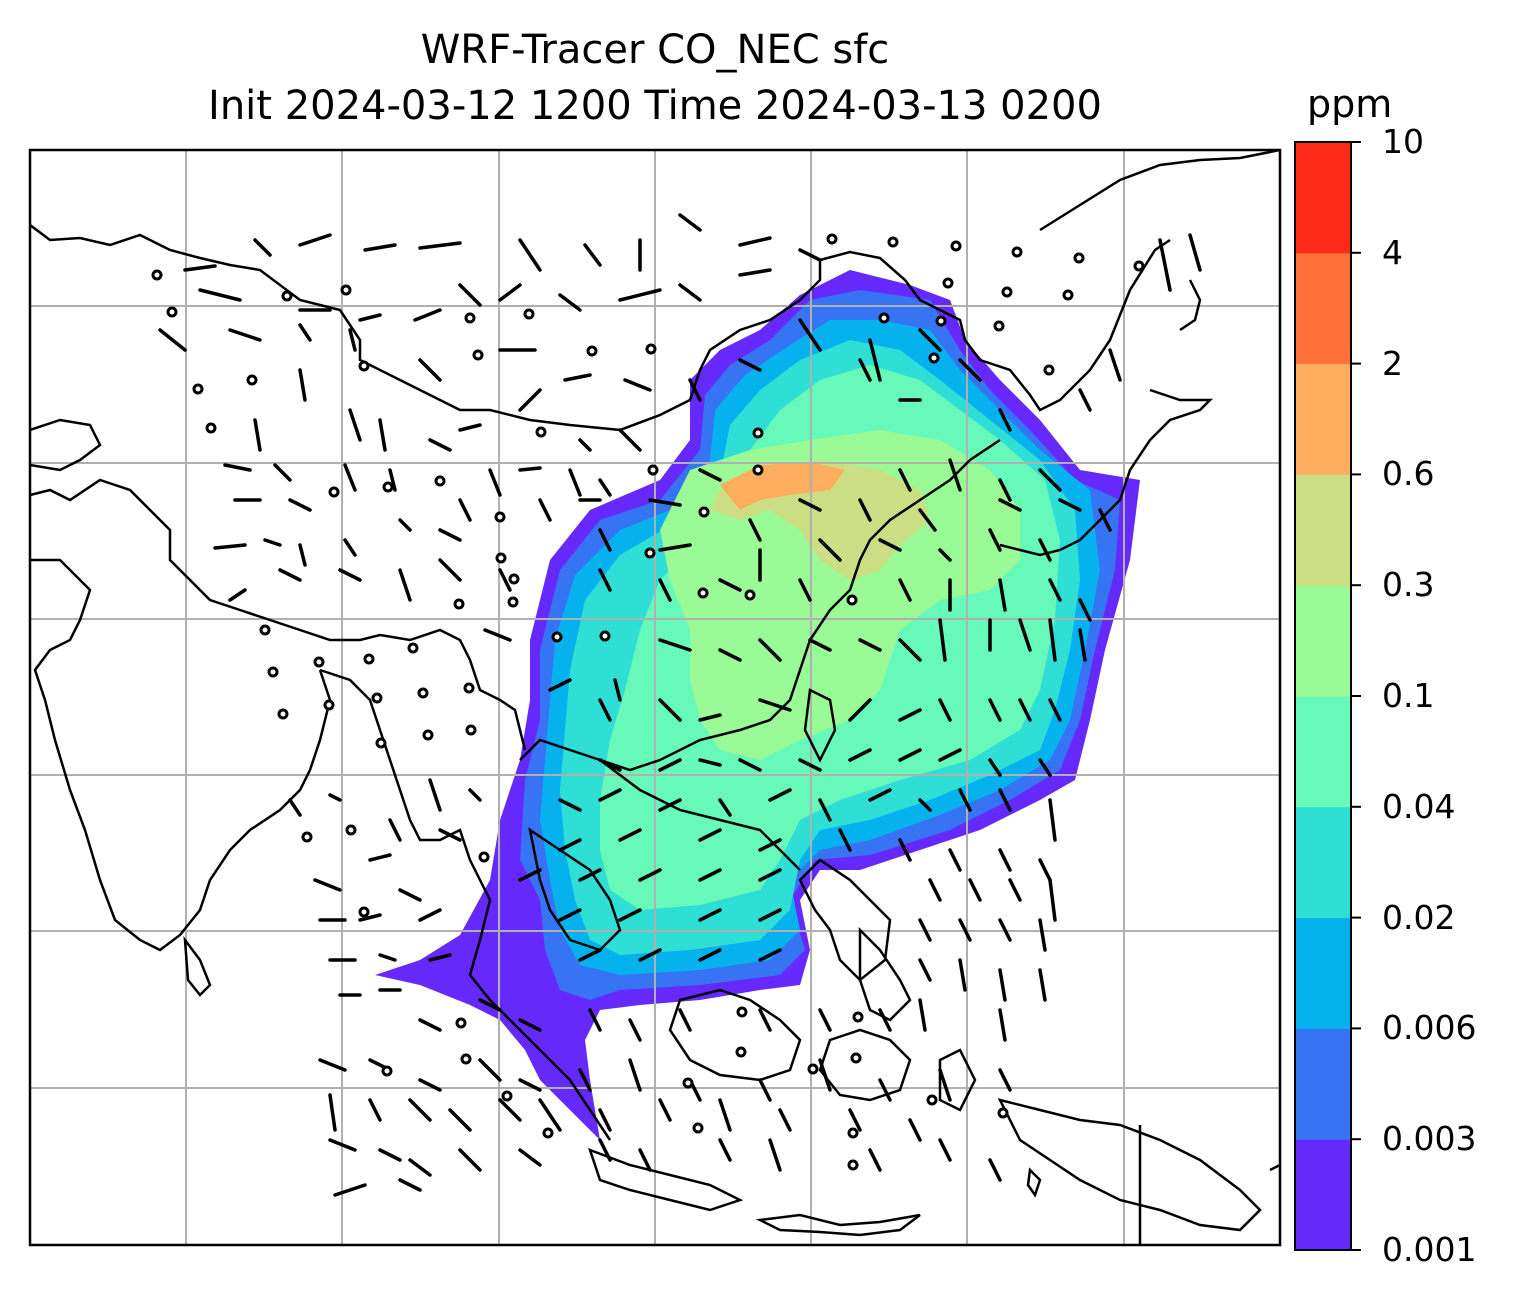 This screenshot has height=1306, width=1528. What do you see at coordinates (1392, 252) in the screenshot?
I see `colorbar-tick-label: 4` at bounding box center [1392, 252].